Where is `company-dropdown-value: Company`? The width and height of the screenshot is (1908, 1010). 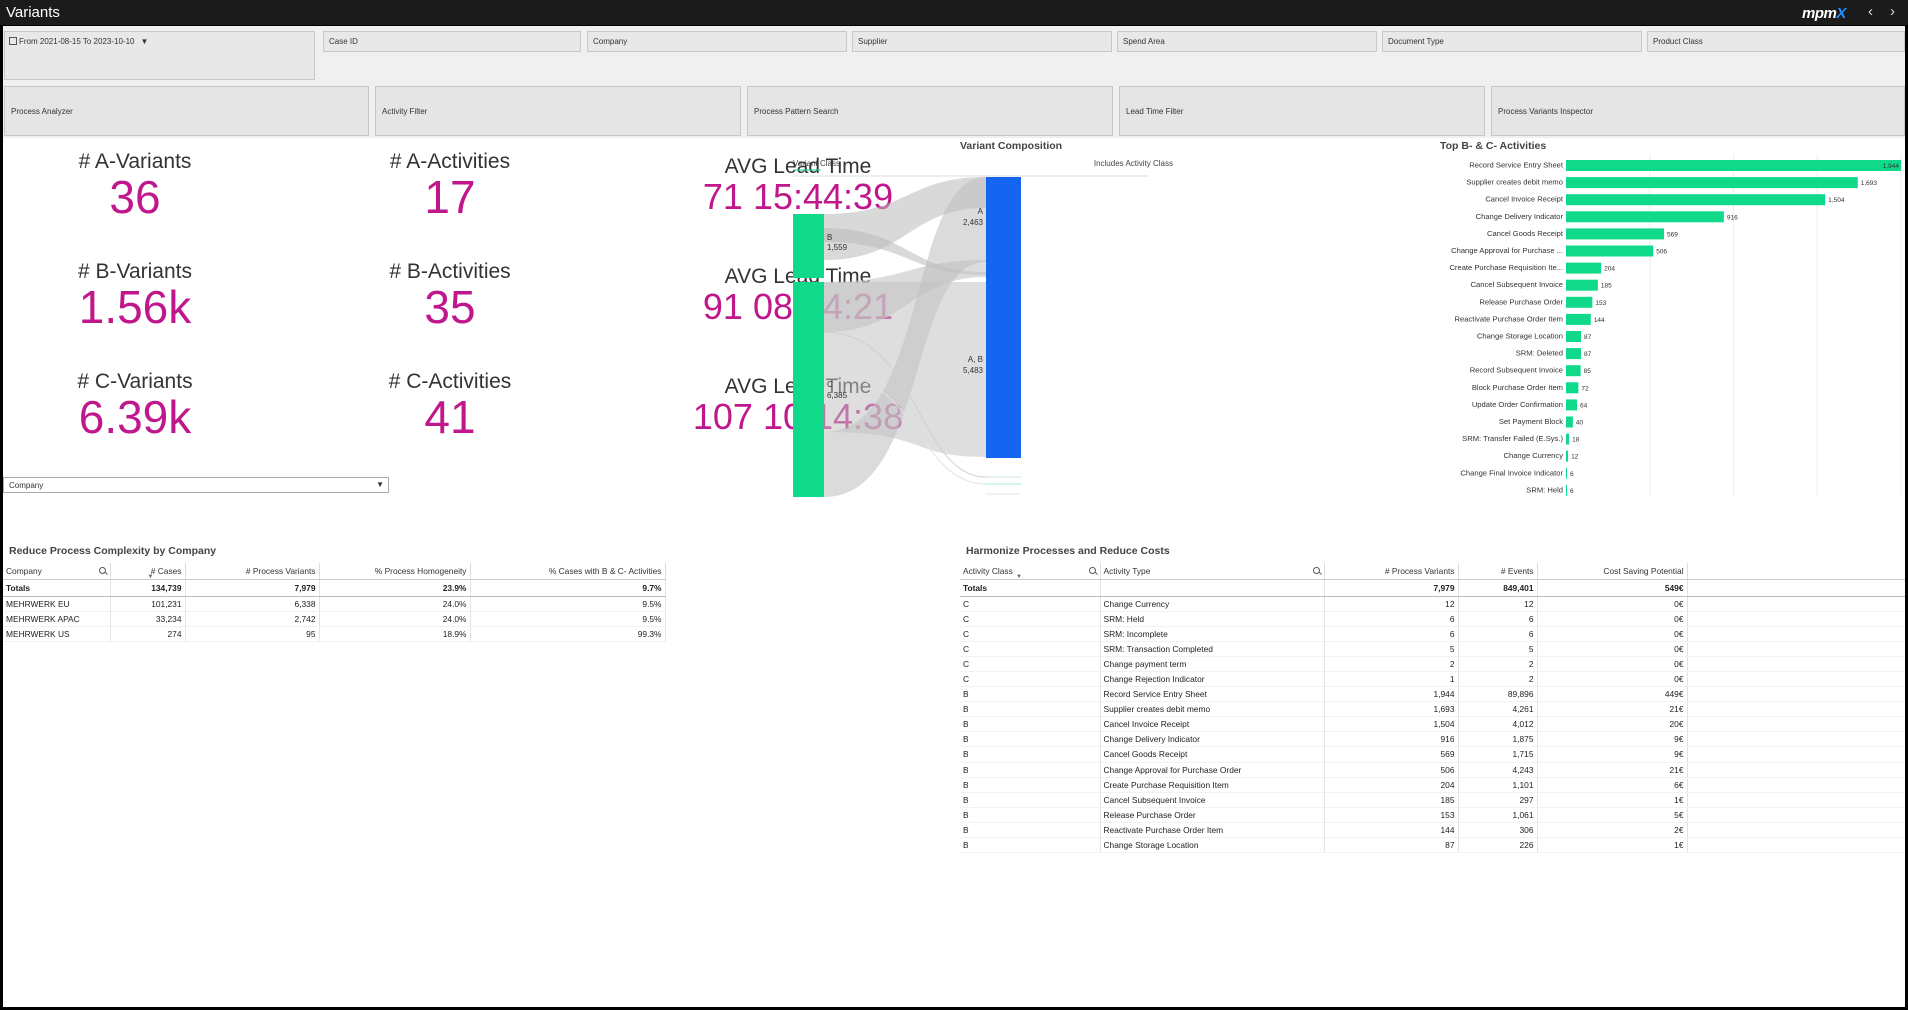
company-dropdown-value: Company is located at coordinates (26, 485).